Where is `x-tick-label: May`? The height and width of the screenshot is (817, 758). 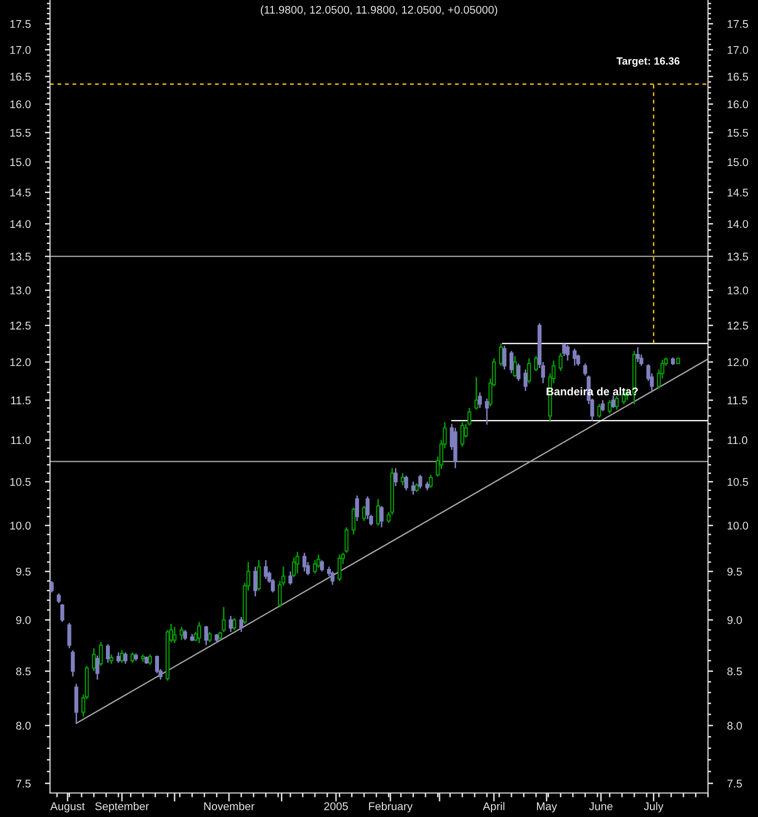 x-tick-label: May is located at coordinates (547, 807).